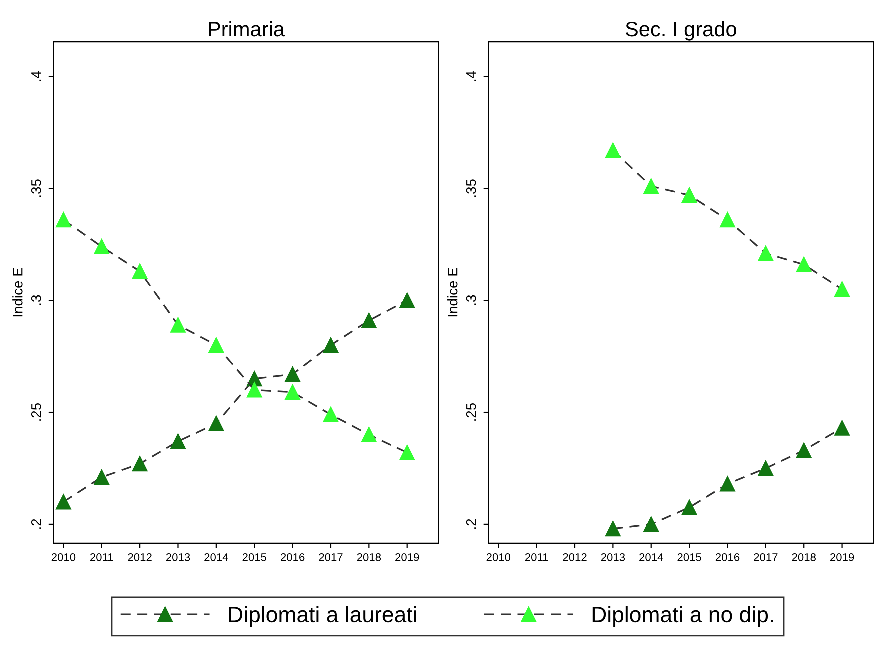 The width and height of the screenshot is (896, 647). I want to click on legend-label: Diplomati a laureati, so click(322, 616).